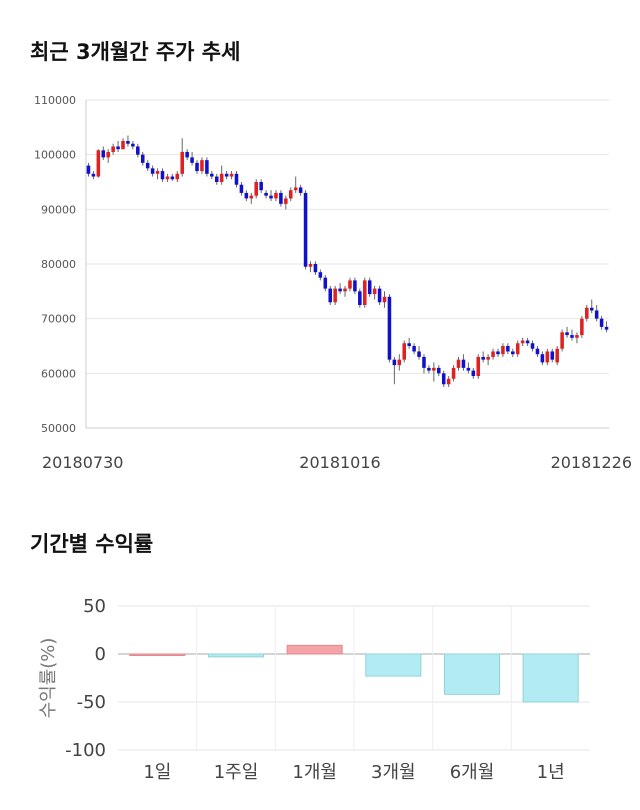 The height and width of the screenshot is (810, 640). I want to click on y-tick-label: 100000, so click(55, 155).